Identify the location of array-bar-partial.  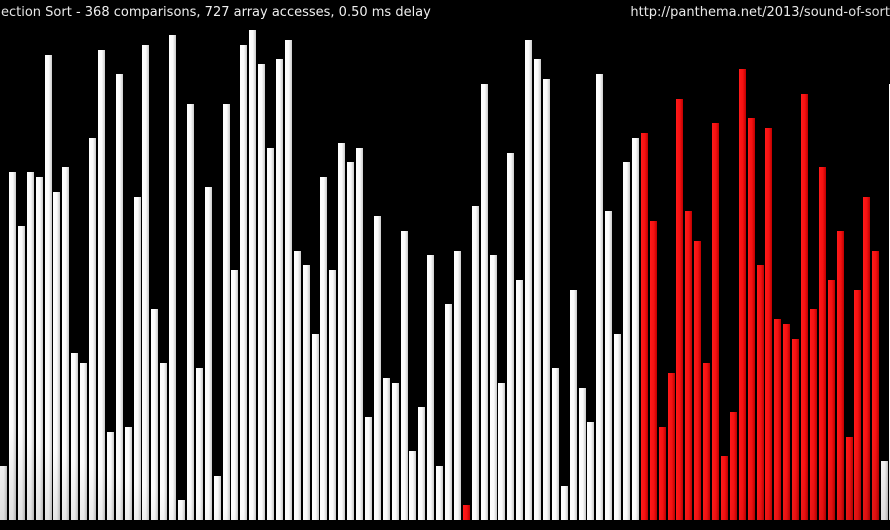
(889, 301).